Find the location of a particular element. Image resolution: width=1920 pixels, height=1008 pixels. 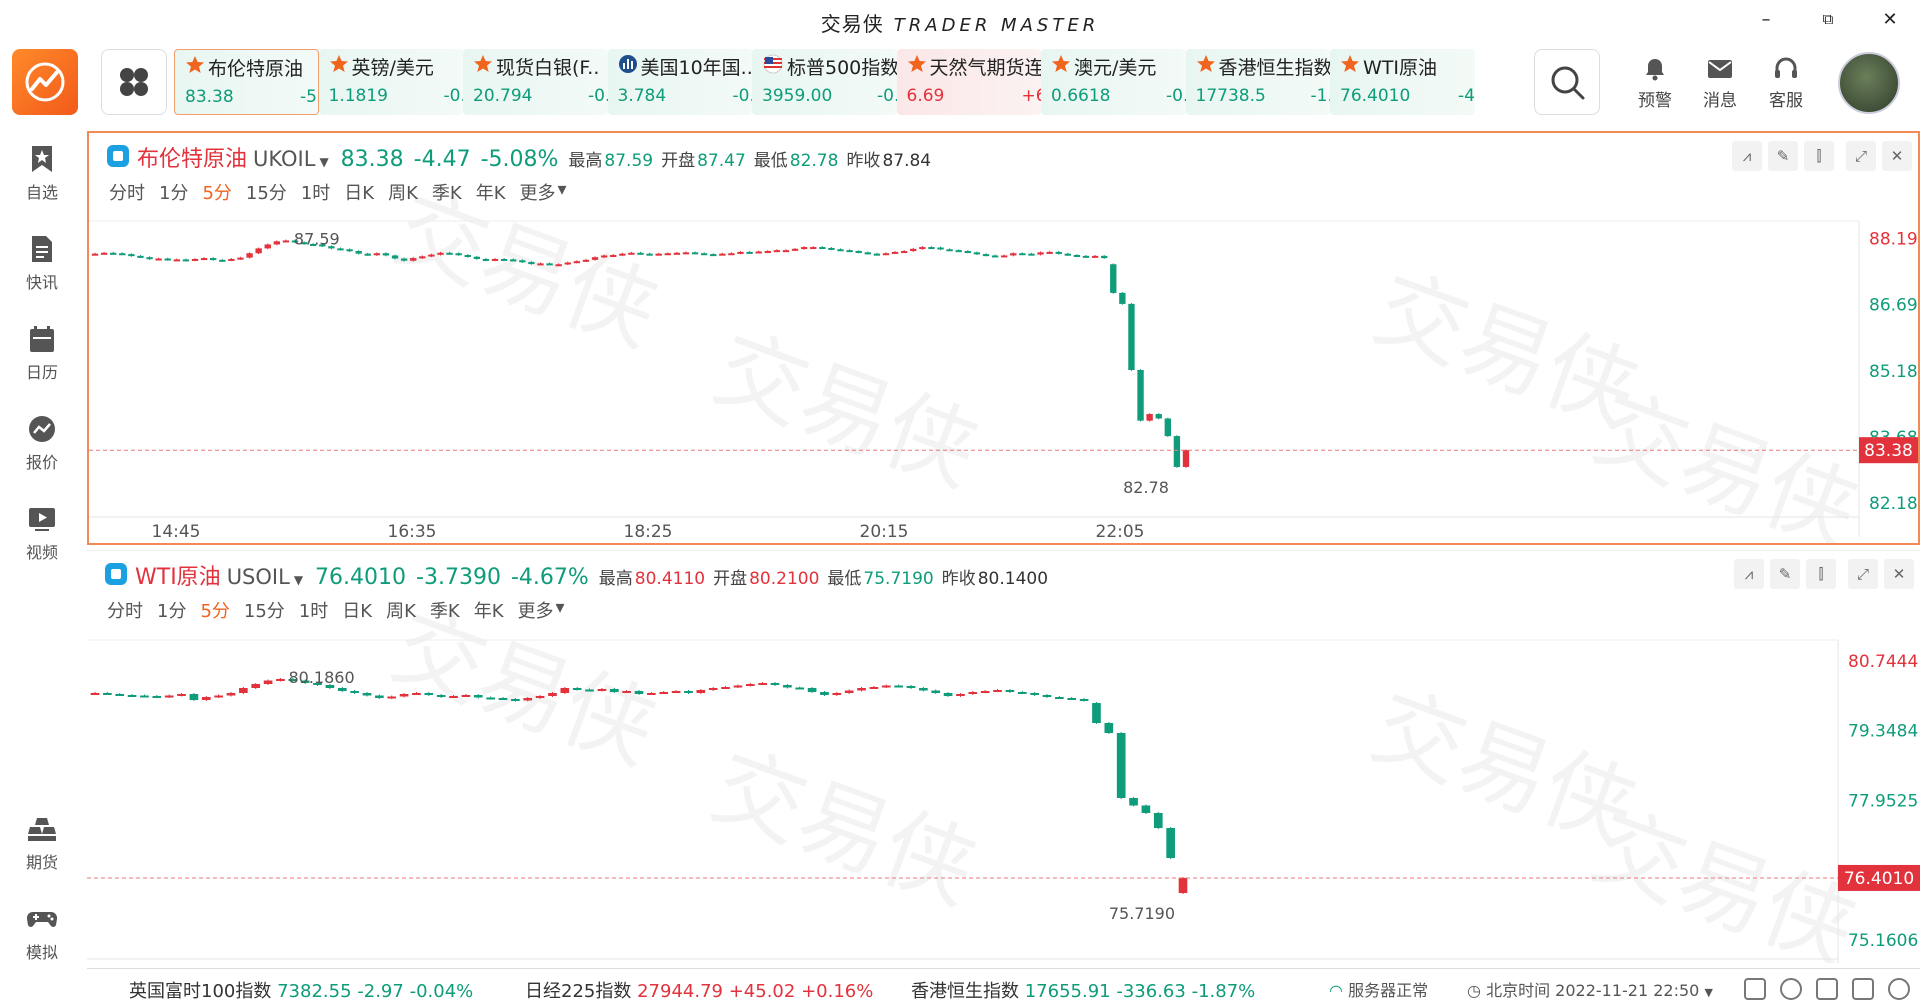

ticker-item: 澳元/美元 0.6618 -0. is located at coordinates (1113, 82).